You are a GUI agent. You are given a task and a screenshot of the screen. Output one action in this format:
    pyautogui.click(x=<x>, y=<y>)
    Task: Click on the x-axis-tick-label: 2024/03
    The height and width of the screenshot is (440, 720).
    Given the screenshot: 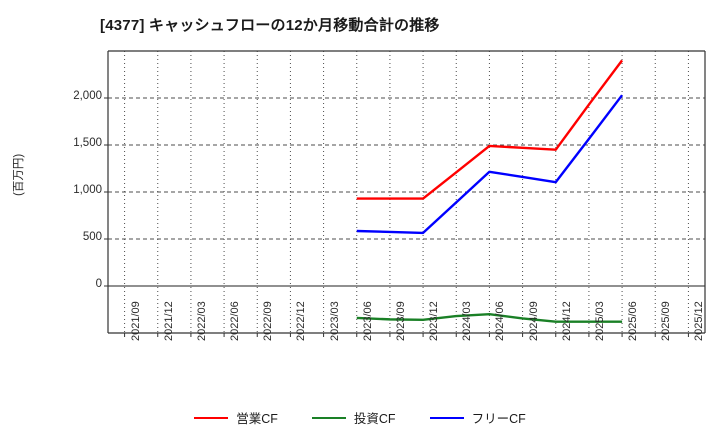 What is the action you would take?
    pyautogui.click(x=467, y=321)
    